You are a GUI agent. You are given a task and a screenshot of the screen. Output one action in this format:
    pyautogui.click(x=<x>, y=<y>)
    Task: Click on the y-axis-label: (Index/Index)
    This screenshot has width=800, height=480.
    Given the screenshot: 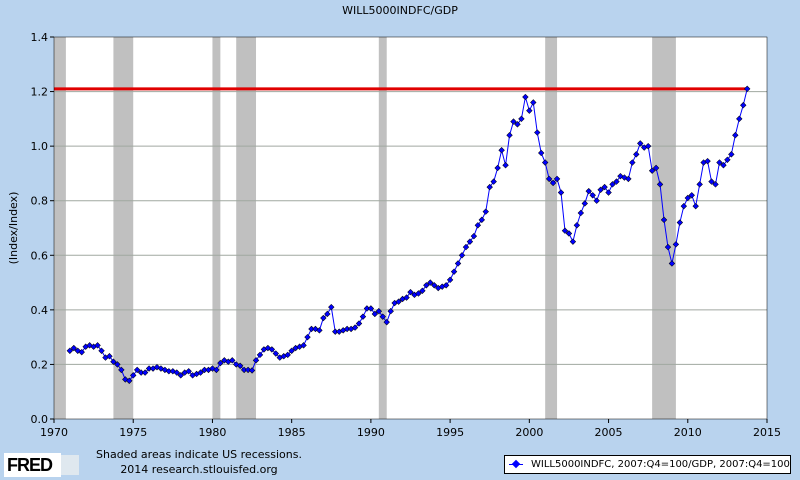 What is the action you would take?
    pyautogui.click(x=13, y=228)
    